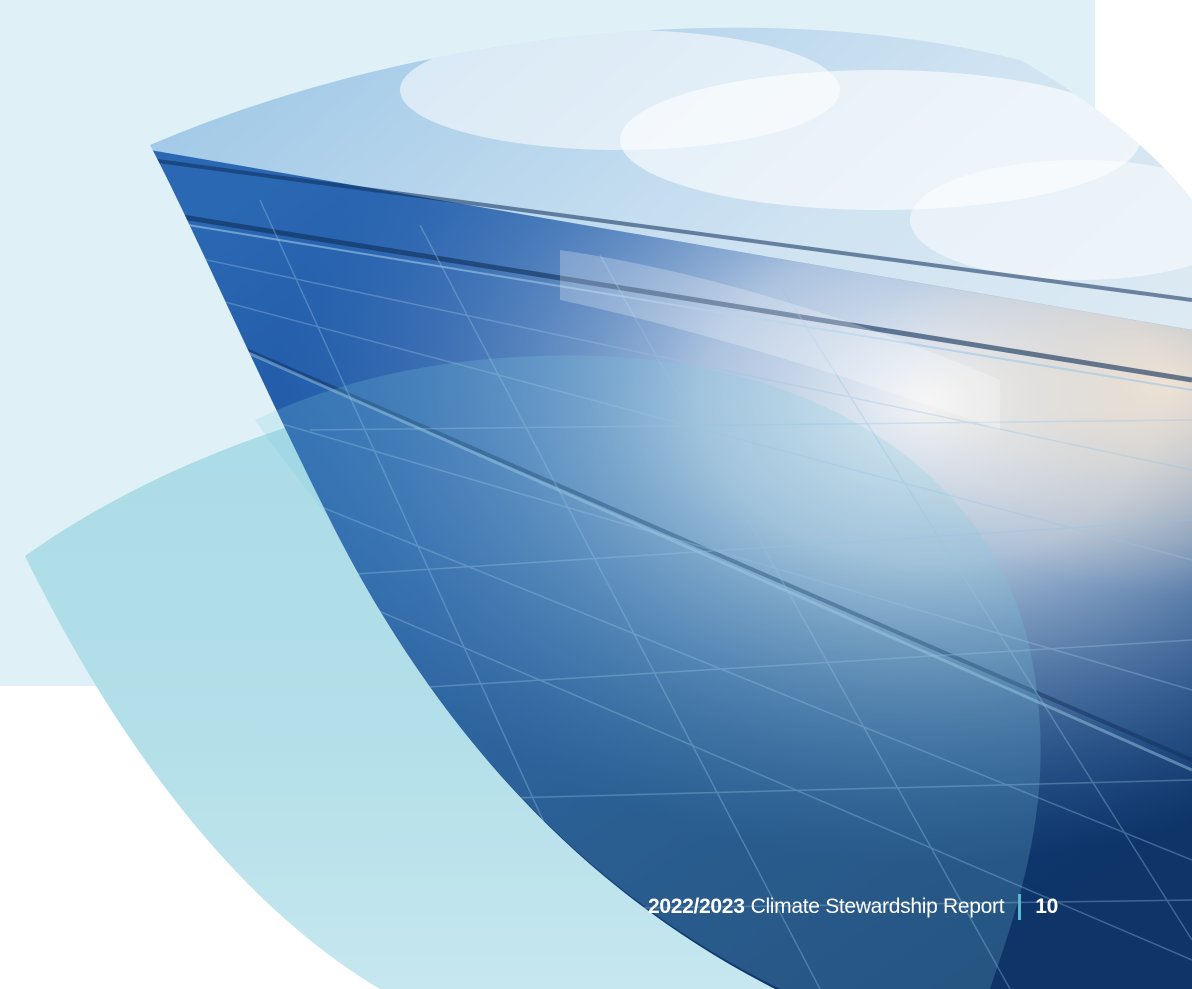  Describe the element at coordinates (877, 906) in the screenshot. I see `report-title: Climate Stewardship Report` at that location.